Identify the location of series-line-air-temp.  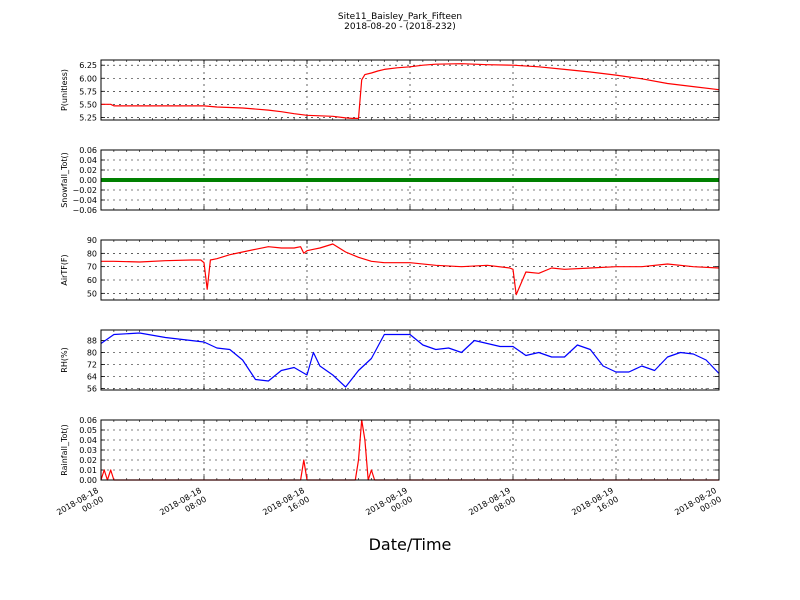
(410, 269).